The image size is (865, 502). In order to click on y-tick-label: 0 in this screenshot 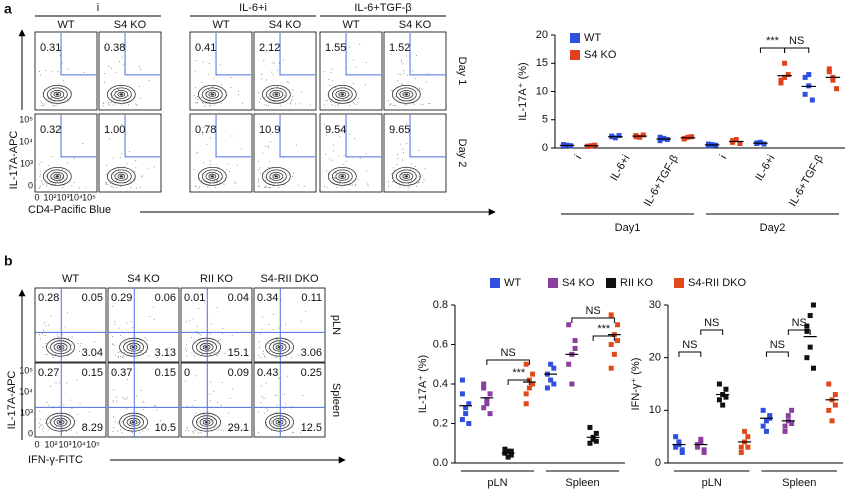, I will do `click(658, 463)`.